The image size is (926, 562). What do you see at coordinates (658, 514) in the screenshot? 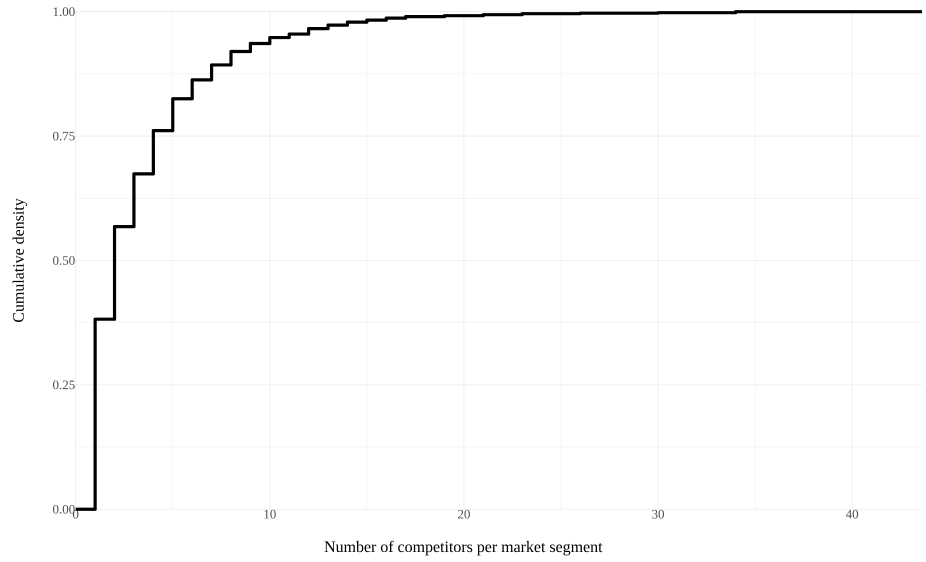
I see `x-tick-label: 30` at bounding box center [658, 514].